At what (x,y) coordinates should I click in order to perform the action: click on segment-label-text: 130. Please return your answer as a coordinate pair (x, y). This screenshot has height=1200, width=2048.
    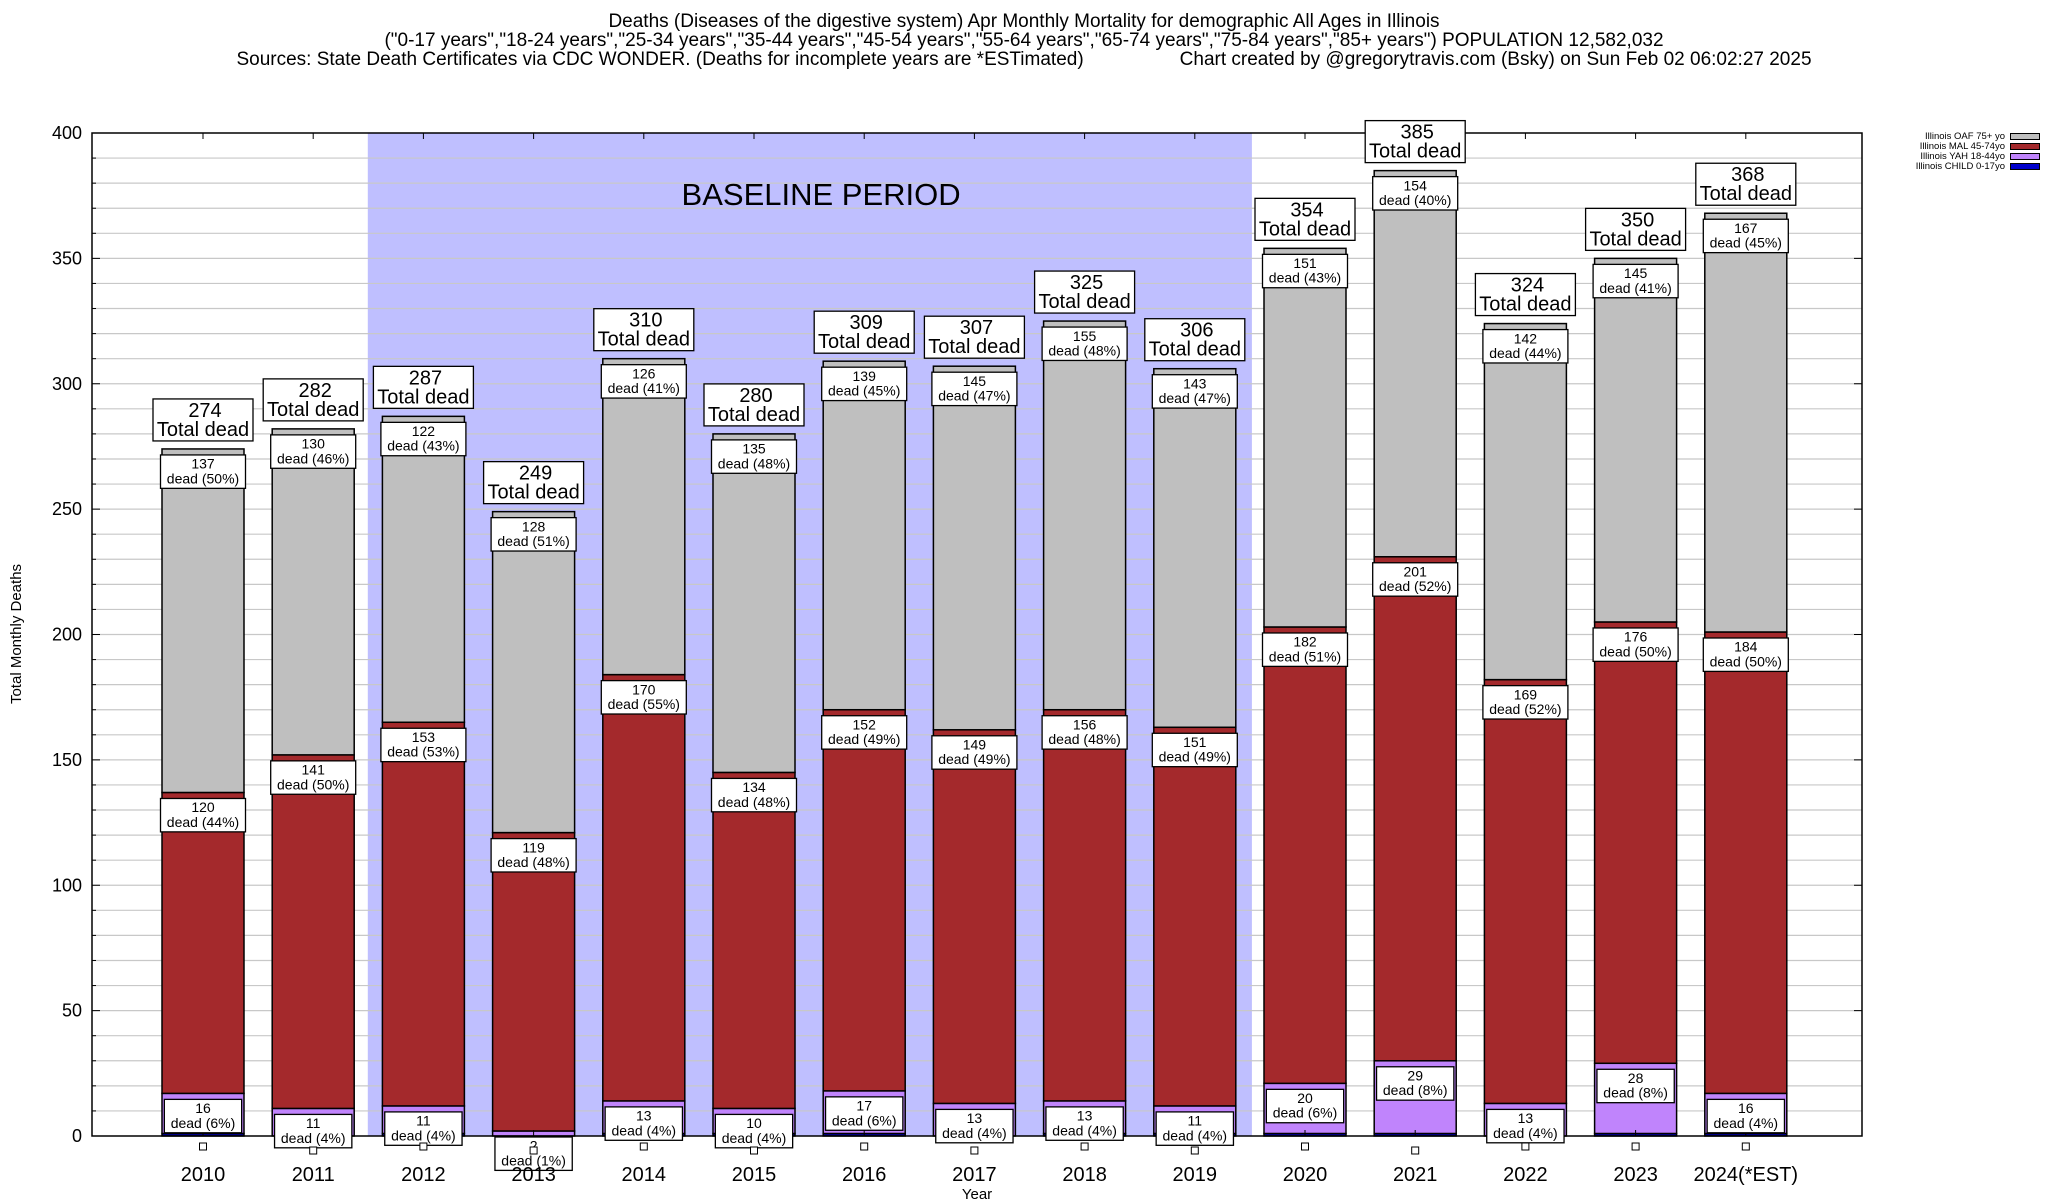
    Looking at the image, I should click on (314, 444).